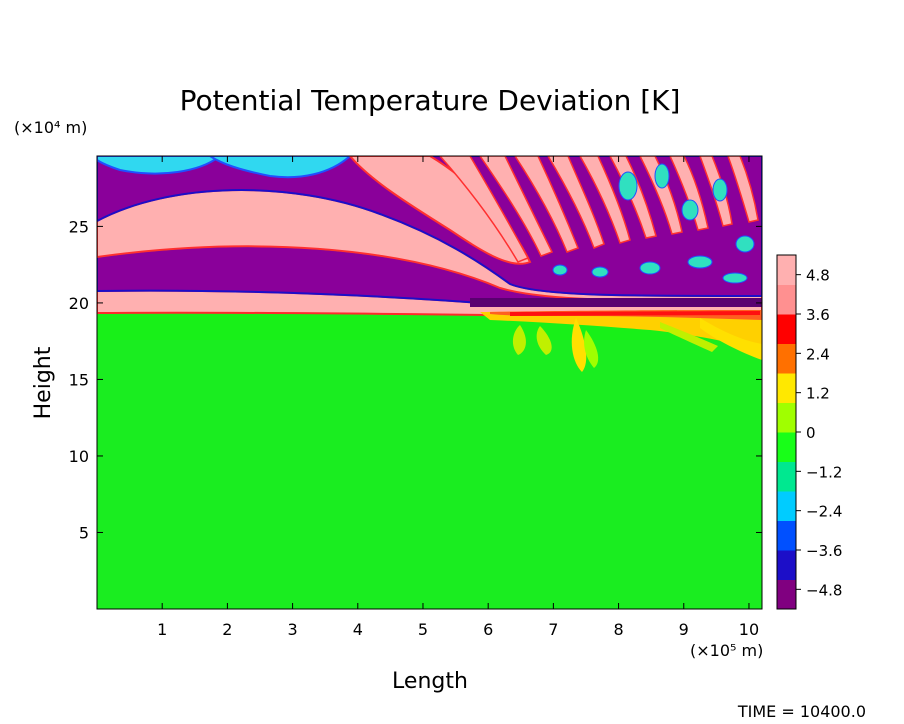  What do you see at coordinates (824, 472) in the screenshot?
I see `colorbar-tick-label: −1.2` at bounding box center [824, 472].